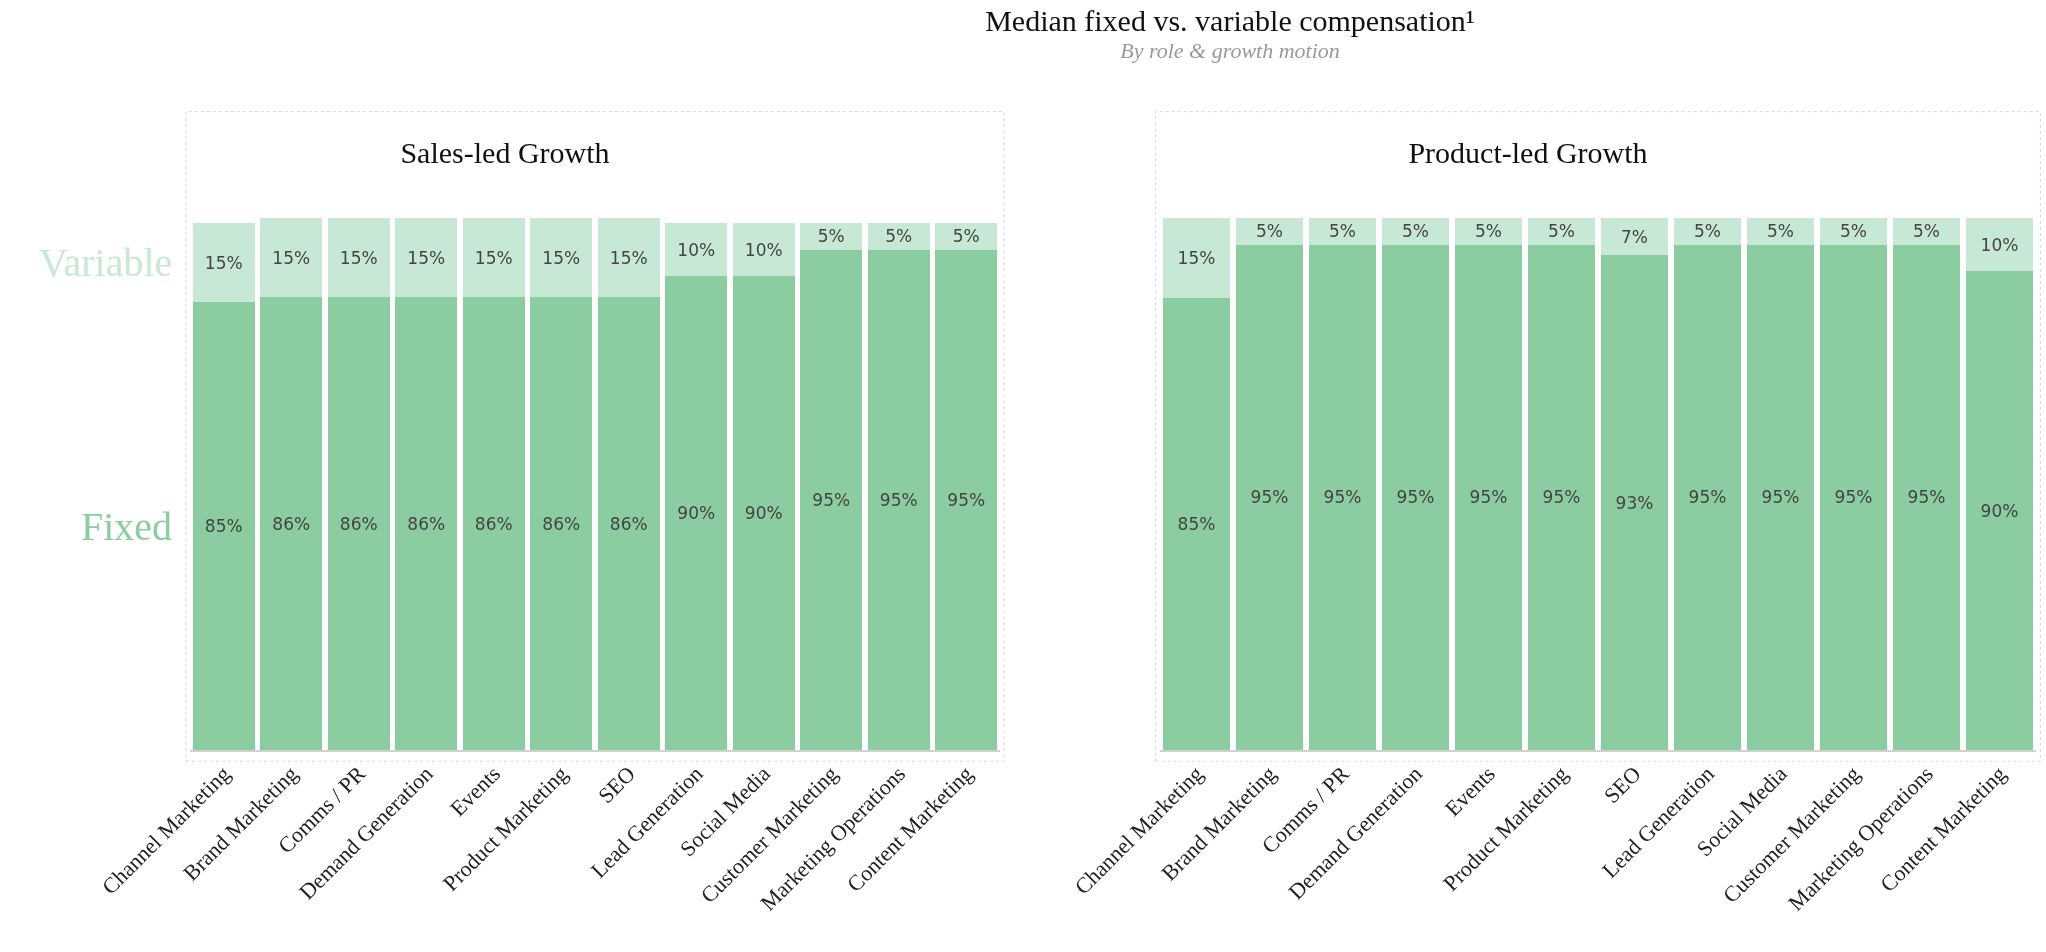  What do you see at coordinates (1230, 51) in the screenshot?
I see `text: By role & growth motion` at bounding box center [1230, 51].